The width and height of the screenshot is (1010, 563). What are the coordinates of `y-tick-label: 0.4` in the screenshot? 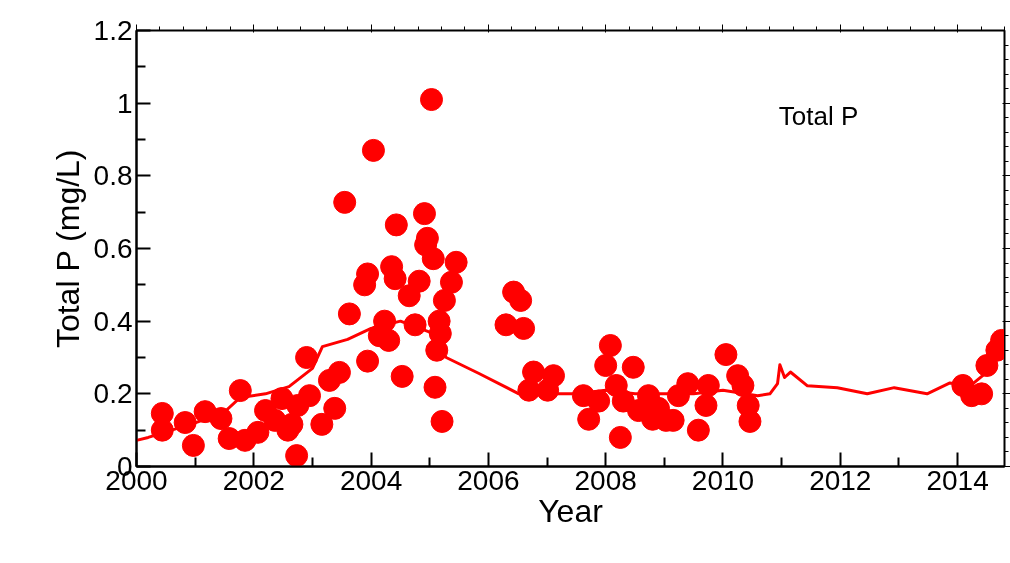 It's located at (113, 321).